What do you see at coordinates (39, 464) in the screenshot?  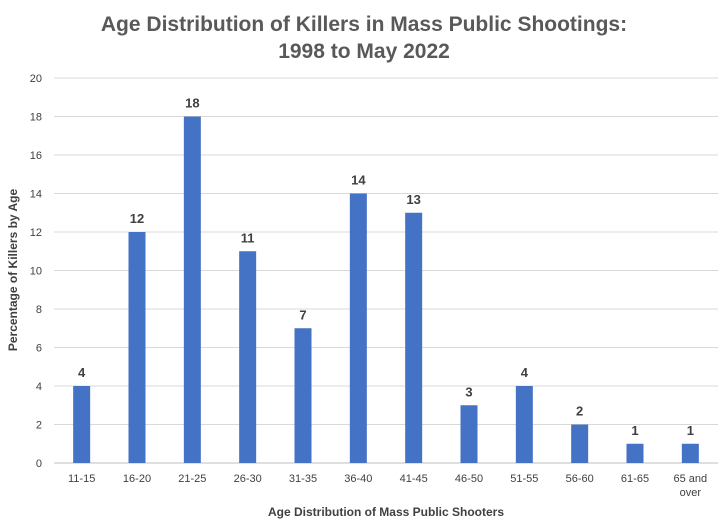 I see `y-tick-label: 0` at bounding box center [39, 464].